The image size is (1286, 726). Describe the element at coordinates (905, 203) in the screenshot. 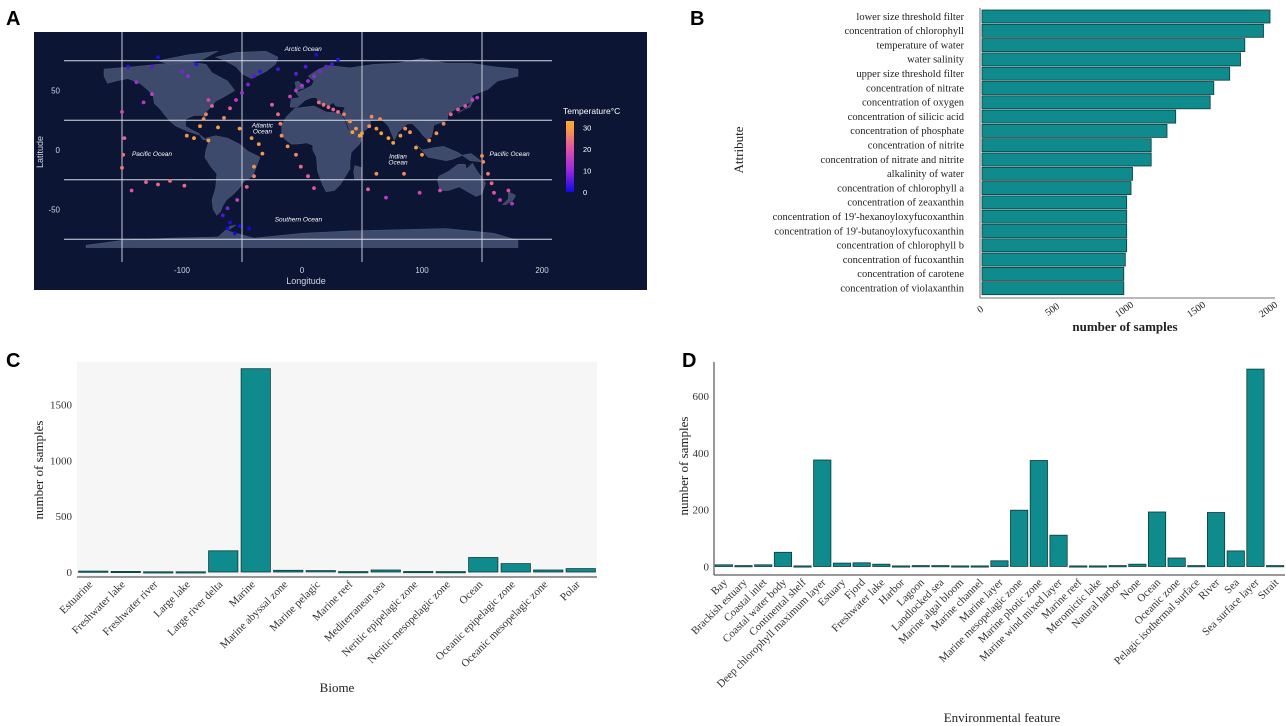

I see `attribute-tick-label: concentration of zeaxanthin` at that location.